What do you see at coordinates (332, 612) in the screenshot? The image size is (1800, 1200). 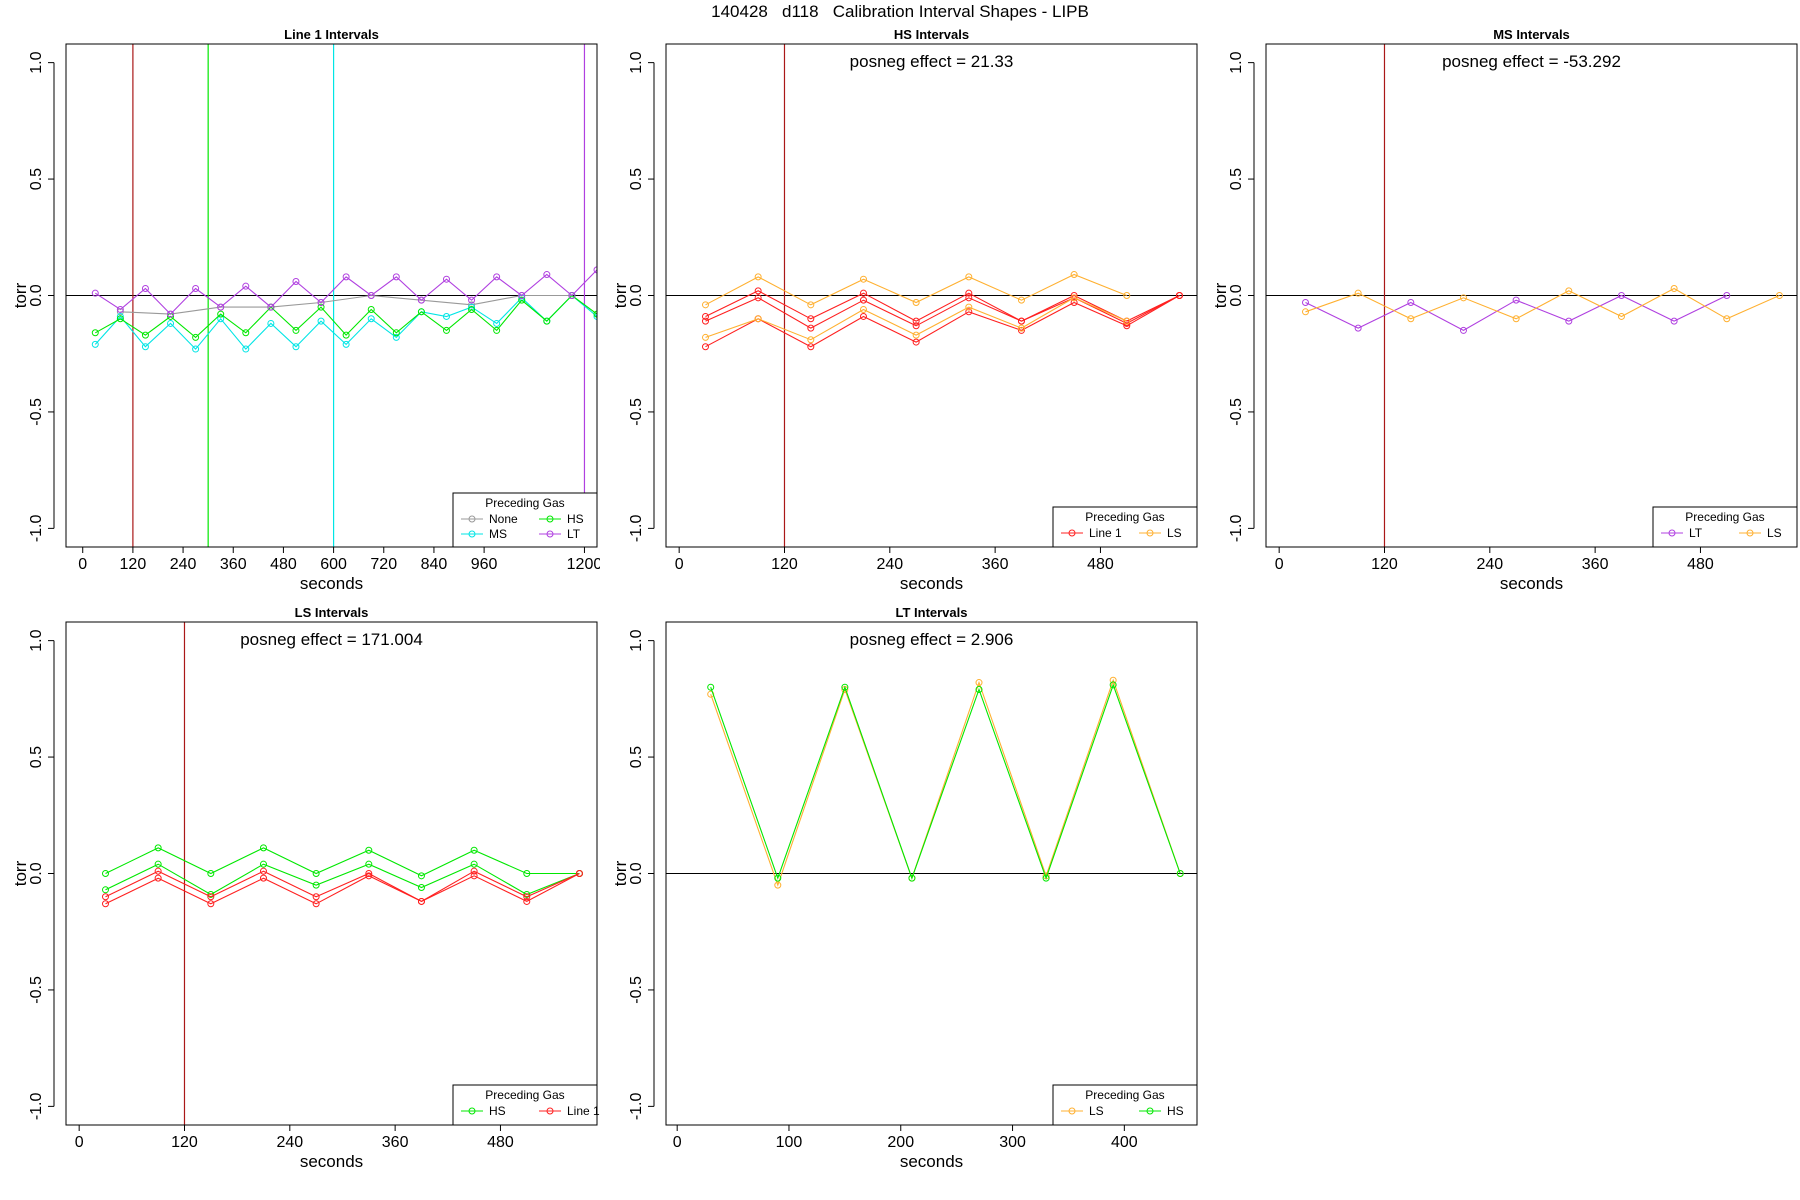 I see `chart-title: LS Intervals` at bounding box center [332, 612].